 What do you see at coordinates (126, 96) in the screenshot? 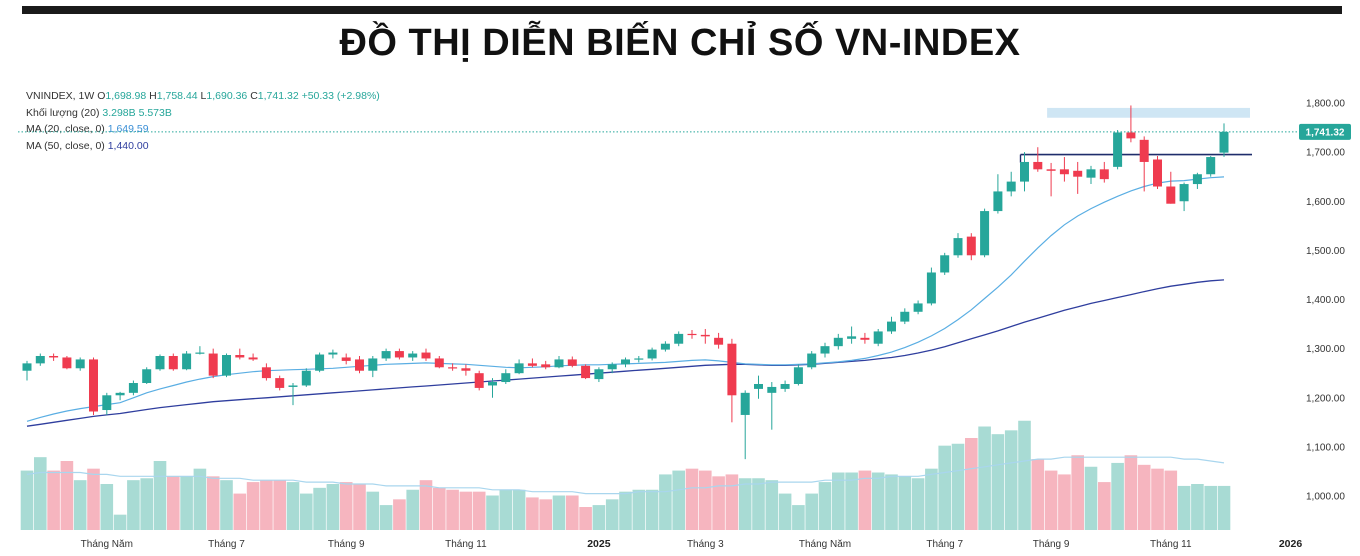
I see `open-value: 1,698.98` at bounding box center [126, 96].